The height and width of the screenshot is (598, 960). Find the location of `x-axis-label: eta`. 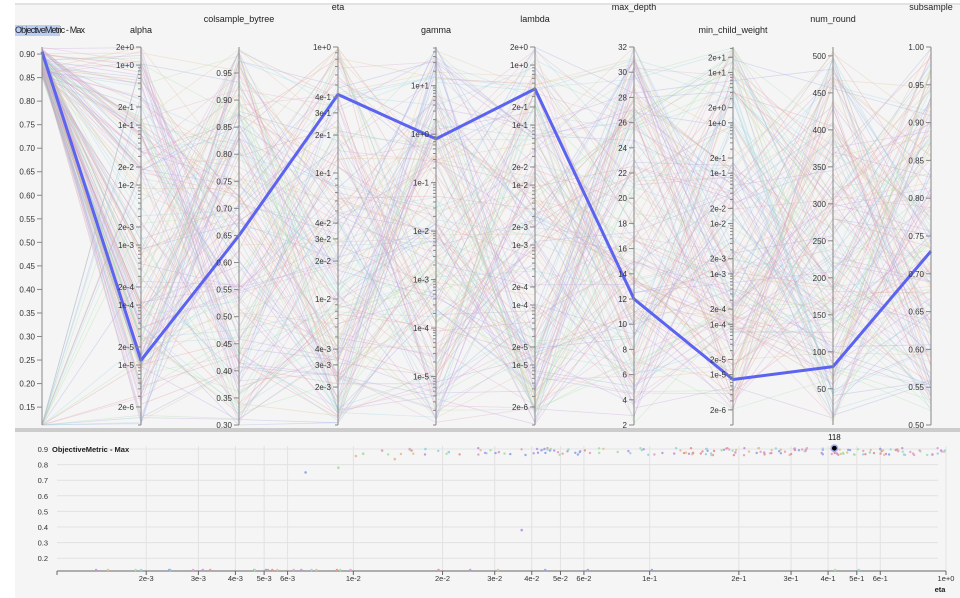

x-axis-label: eta is located at coordinates (941, 589).